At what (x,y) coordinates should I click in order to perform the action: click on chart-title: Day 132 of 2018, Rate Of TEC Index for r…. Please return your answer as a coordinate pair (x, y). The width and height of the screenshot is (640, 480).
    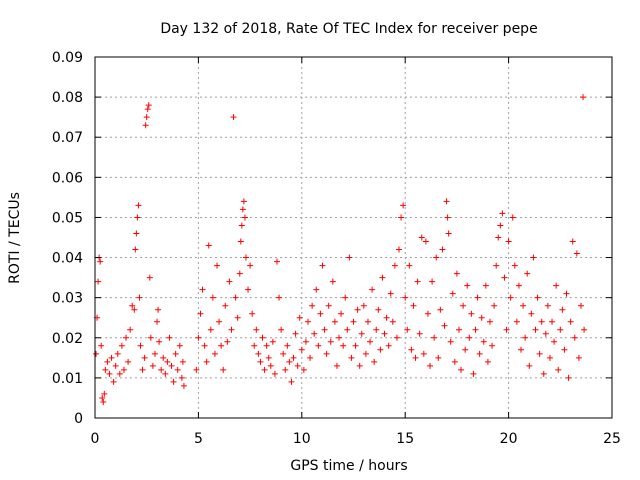
    Looking at the image, I should click on (348, 29).